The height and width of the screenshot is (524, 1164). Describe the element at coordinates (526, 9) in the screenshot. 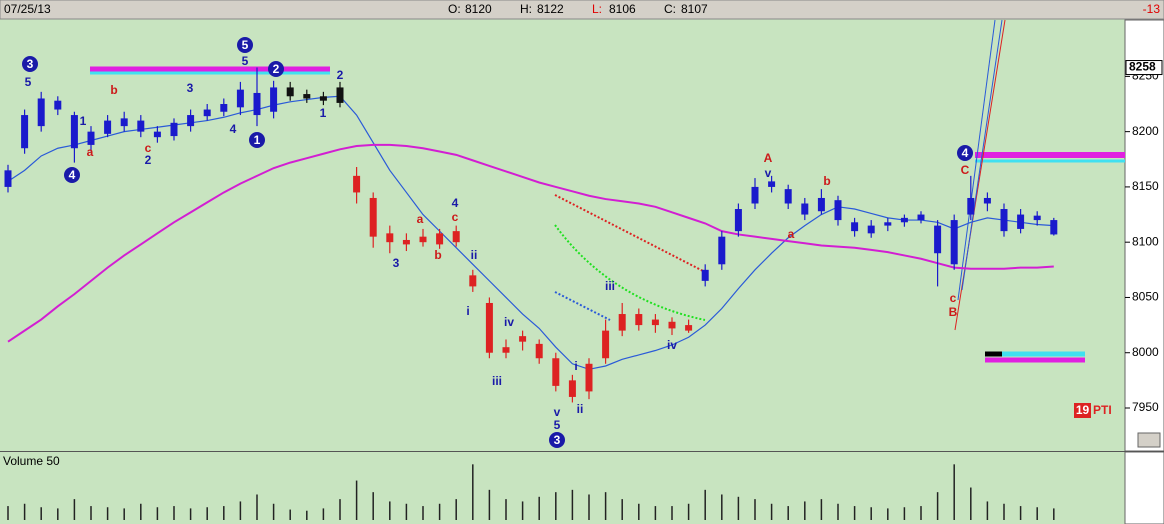

I see `field-label: H:` at that location.